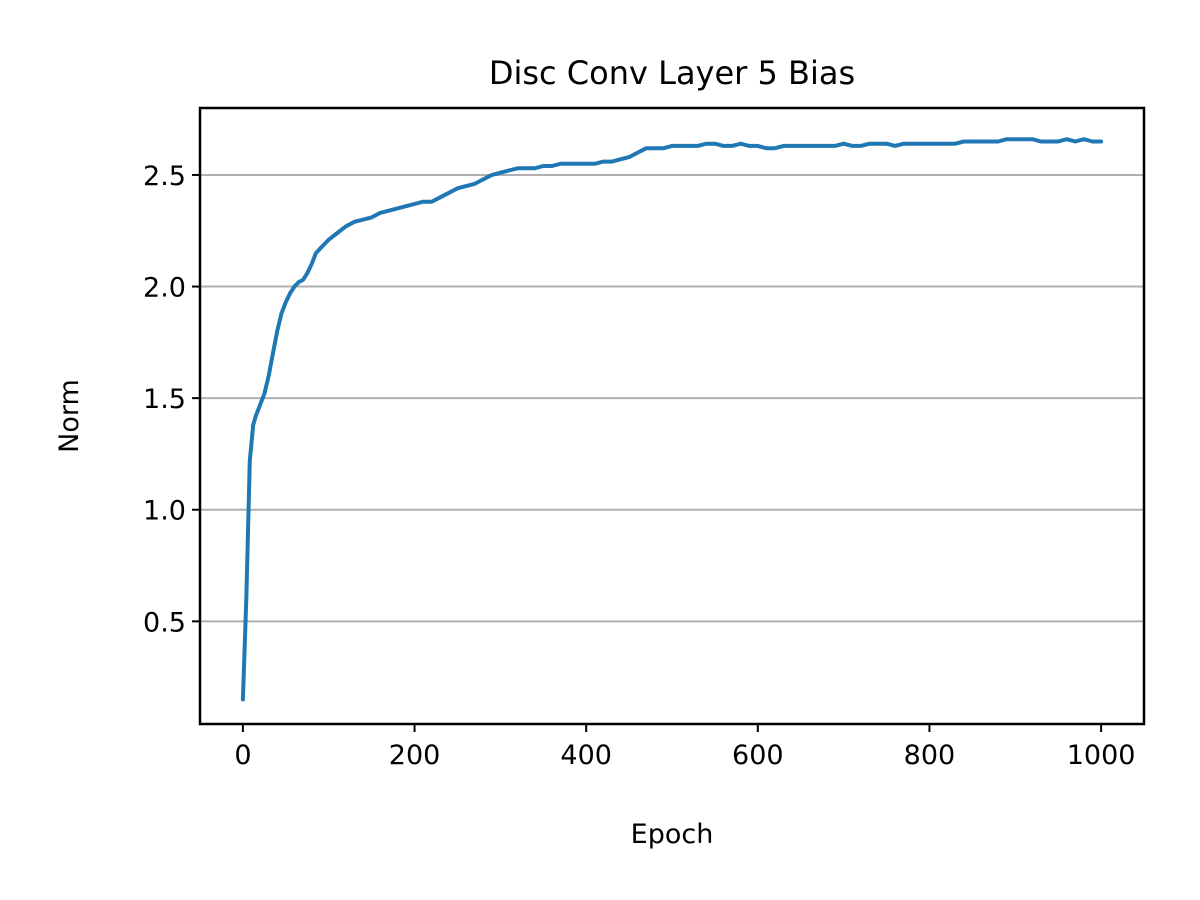 Image resolution: width=1200 pixels, height=900 pixels. Describe the element at coordinates (164, 288) in the screenshot. I see `y-tick-label: 2.0` at that location.